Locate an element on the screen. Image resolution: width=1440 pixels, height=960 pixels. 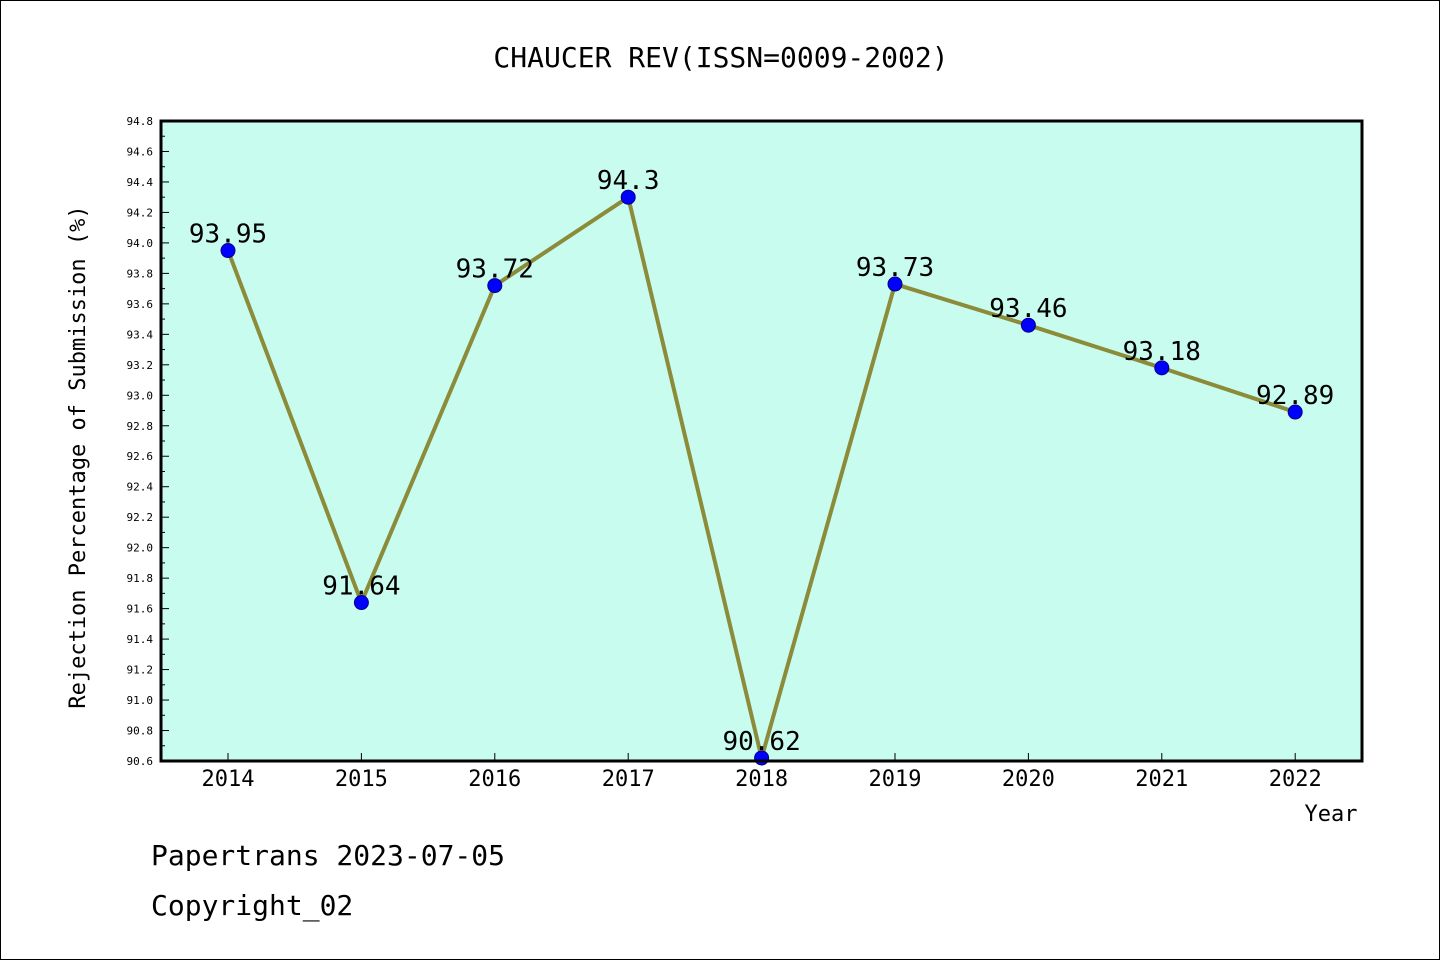
y-tick-label: 93.8 is located at coordinates (140, 273).